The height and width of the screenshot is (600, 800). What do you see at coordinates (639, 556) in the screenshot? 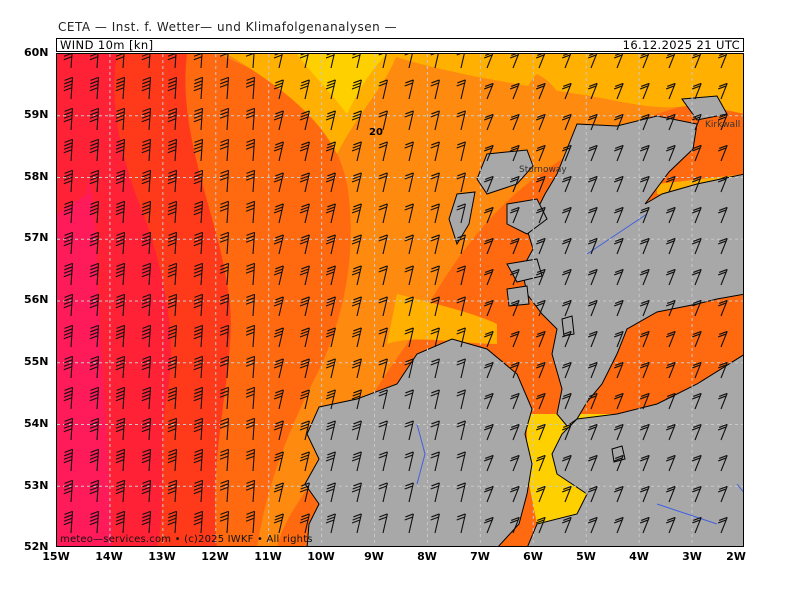
I see `lon-label-4w: 4W` at bounding box center [639, 556].